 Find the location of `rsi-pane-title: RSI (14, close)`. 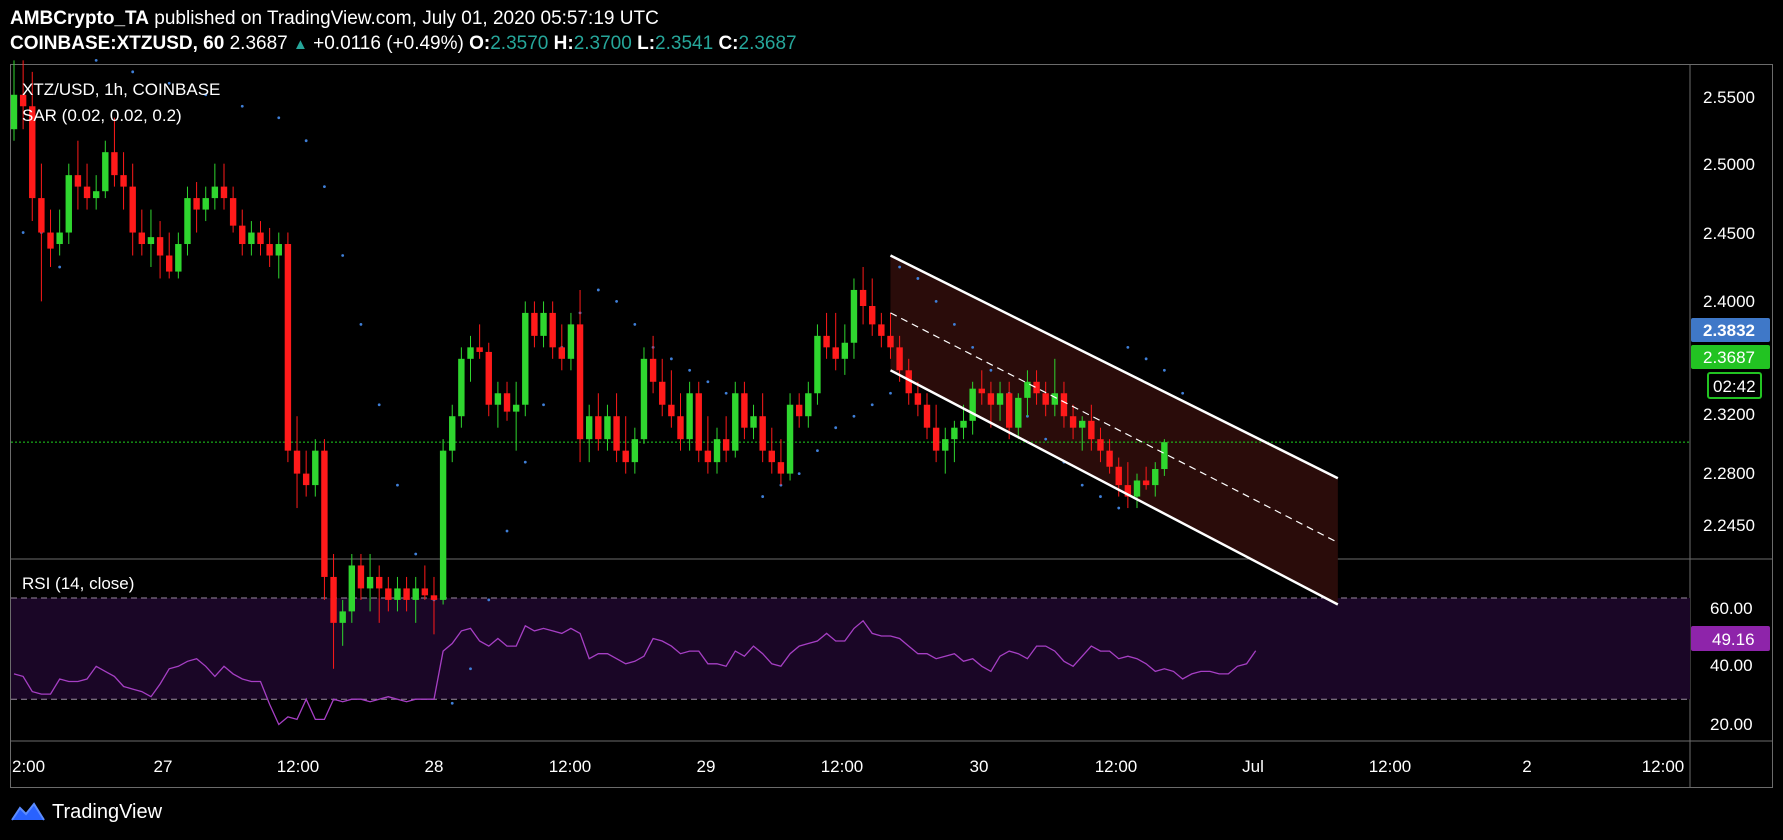

rsi-pane-title: RSI (14, close) is located at coordinates (78, 583).